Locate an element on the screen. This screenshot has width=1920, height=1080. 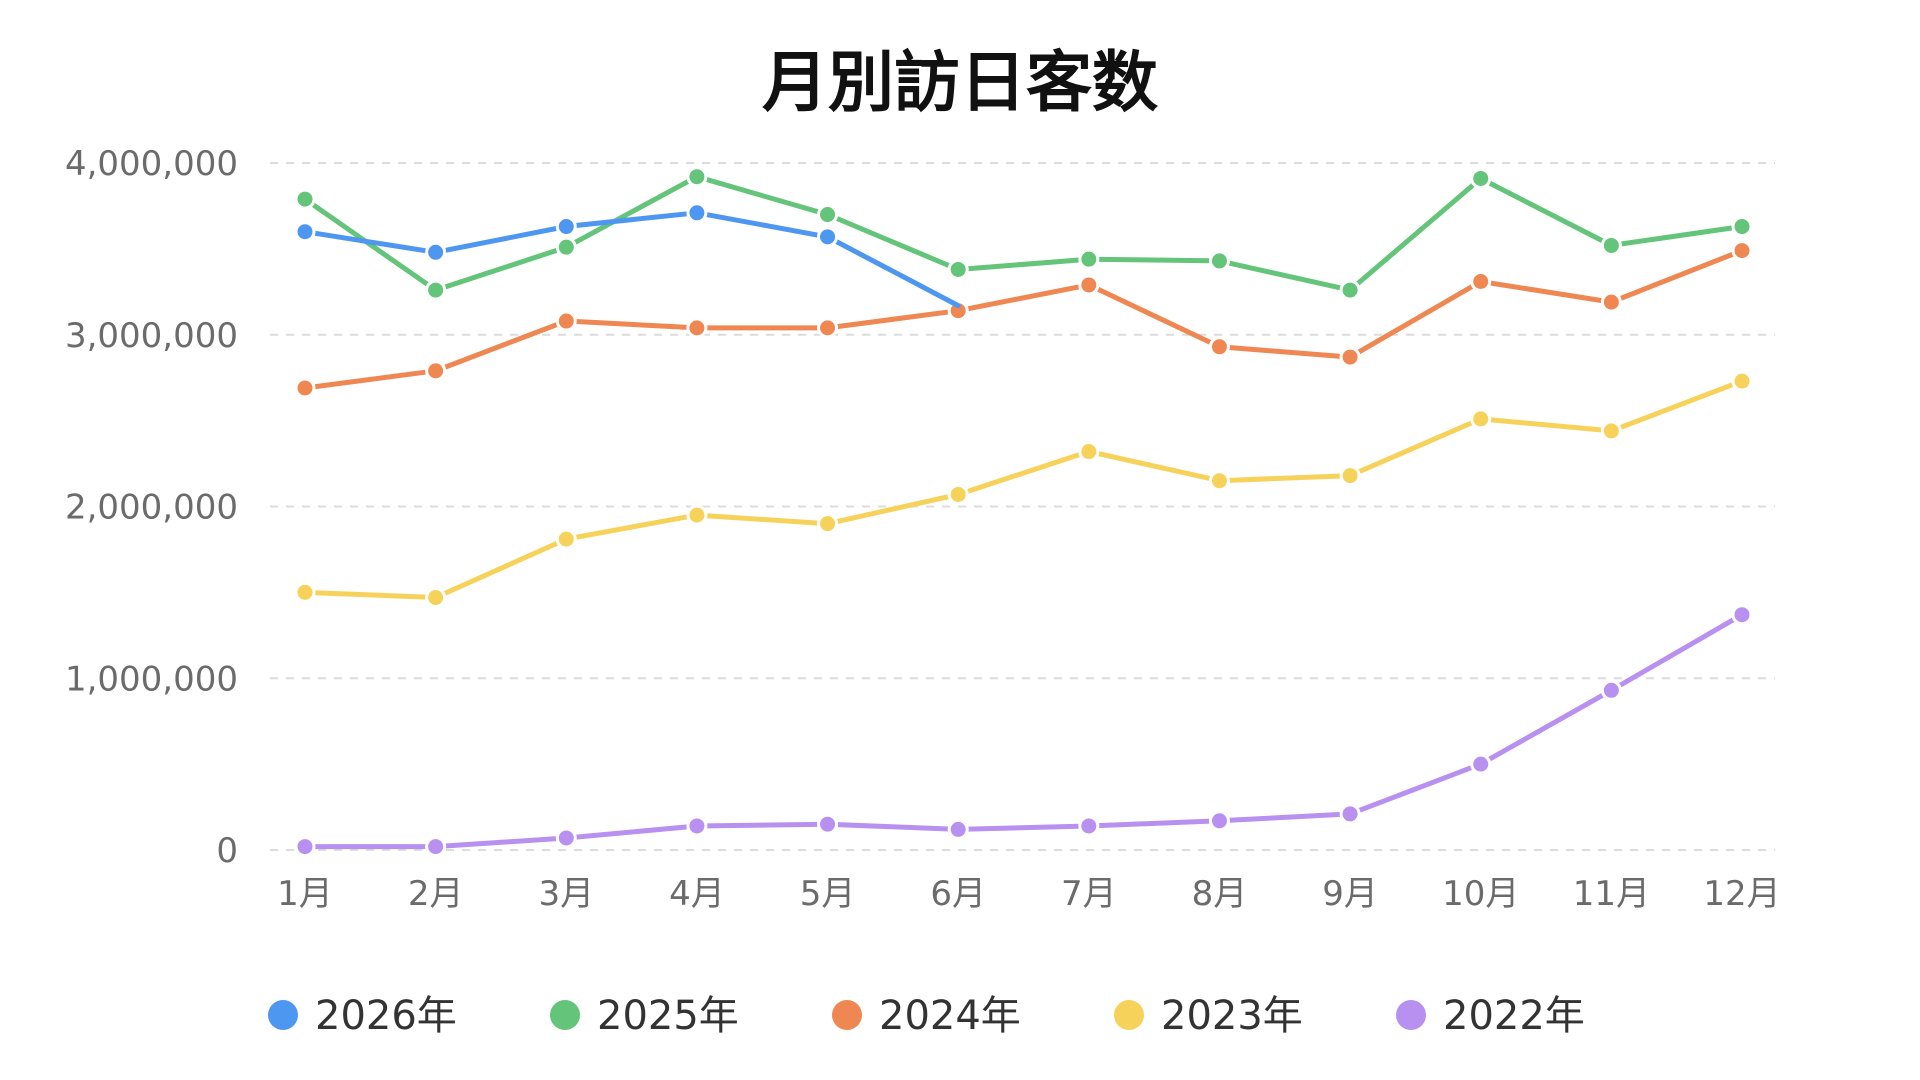
chart-title: 月別訪日客数 is located at coordinates (960, 82).